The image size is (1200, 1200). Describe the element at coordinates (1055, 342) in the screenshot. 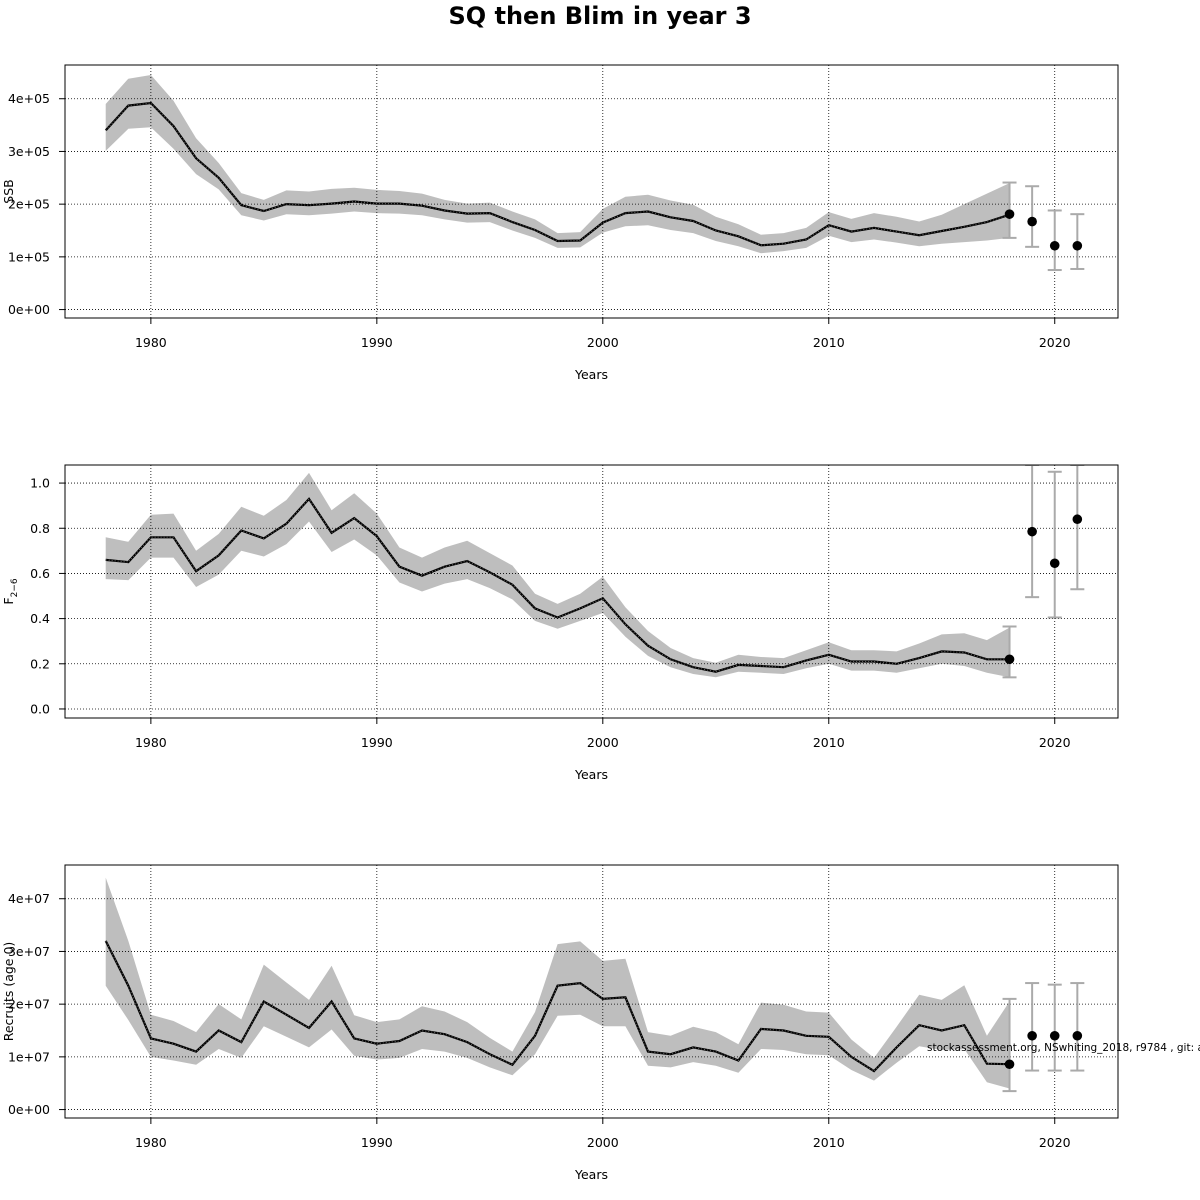

I see `ssb-xtick-label: 2020` at that location.